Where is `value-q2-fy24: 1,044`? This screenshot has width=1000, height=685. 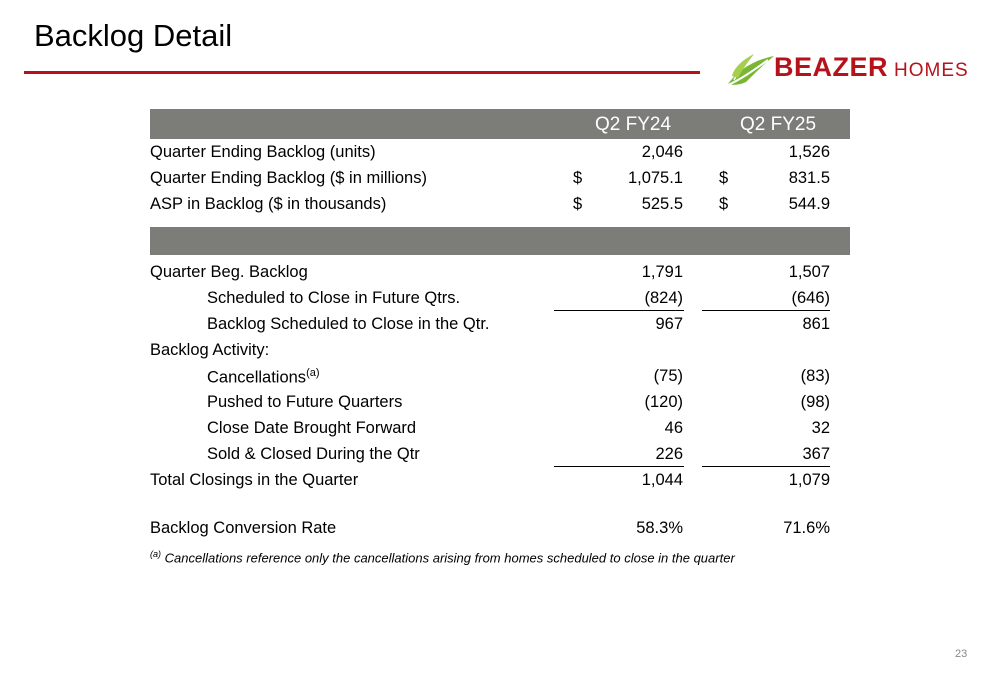 value-q2-fy24: 1,044 is located at coordinates (662, 480).